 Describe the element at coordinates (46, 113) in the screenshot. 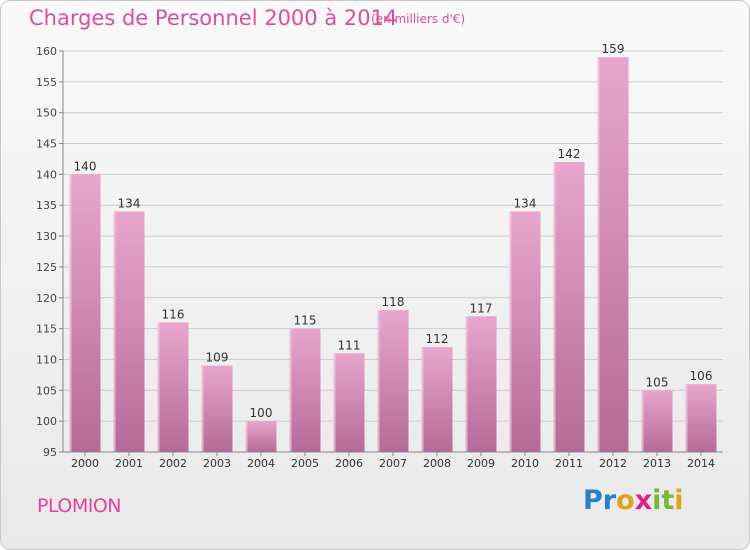

I see `y-tick-label: 150` at that location.